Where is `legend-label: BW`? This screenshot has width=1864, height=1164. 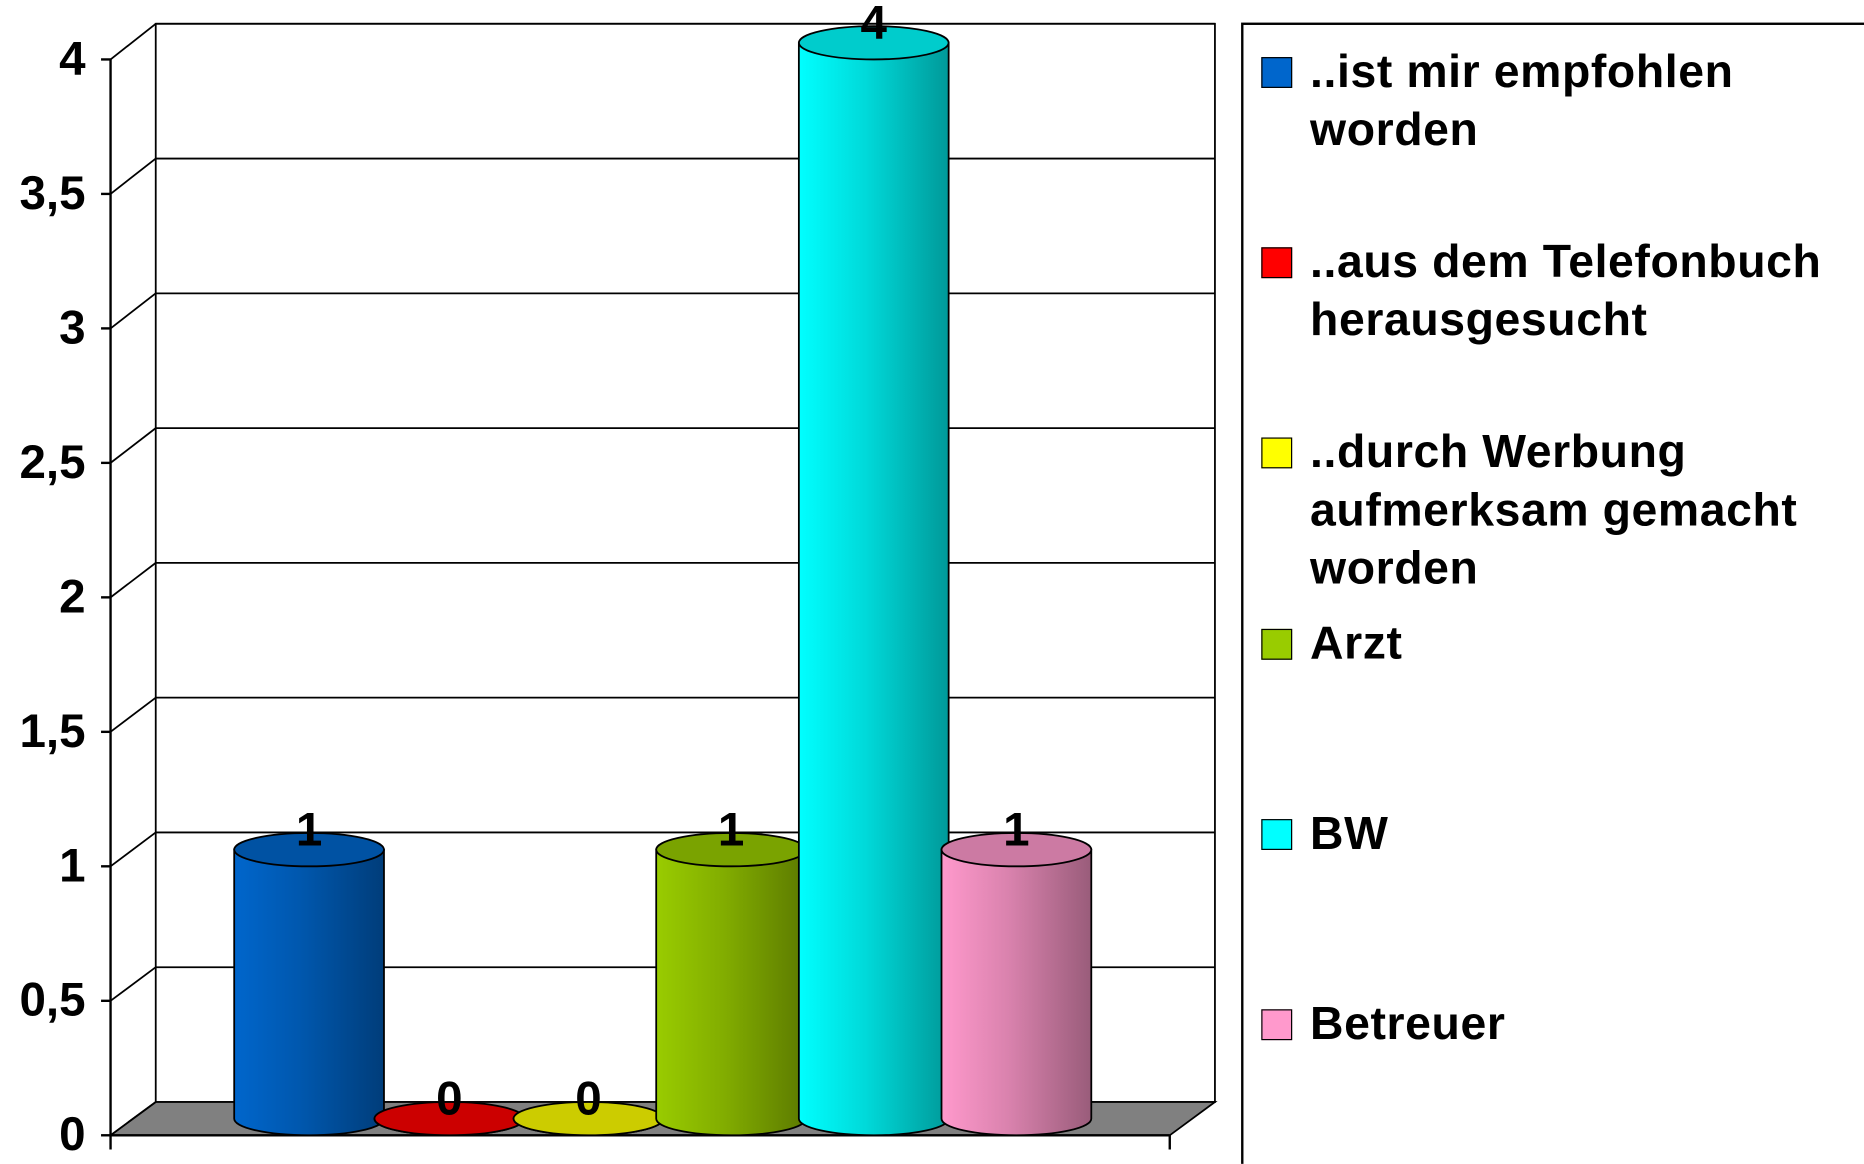
legend-label: BW is located at coordinates (1349, 834).